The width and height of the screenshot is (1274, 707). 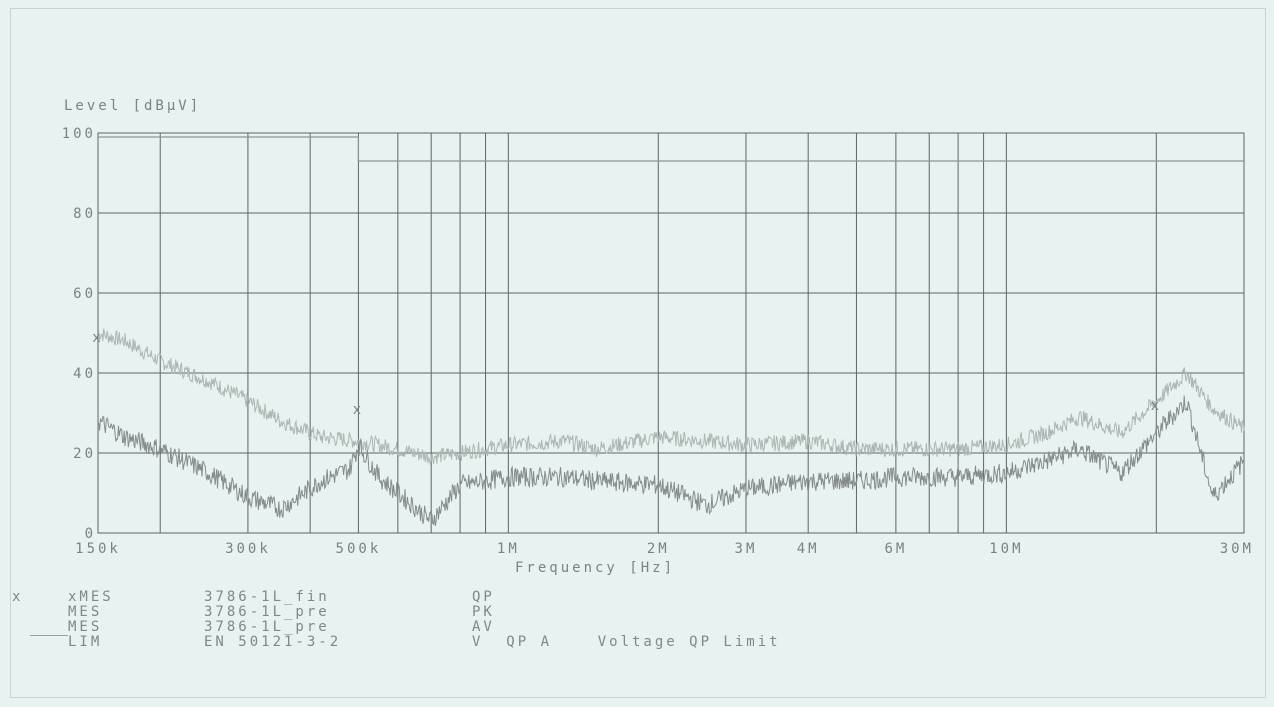 I want to click on x-tick-label: 30M, so click(x=1237, y=549).